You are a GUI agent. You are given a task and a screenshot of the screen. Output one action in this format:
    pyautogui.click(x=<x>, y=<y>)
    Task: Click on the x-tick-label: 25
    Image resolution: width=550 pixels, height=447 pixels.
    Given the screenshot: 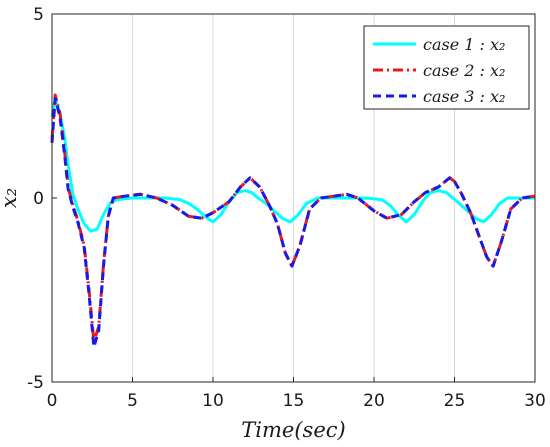 What is the action you would take?
    pyautogui.click(x=455, y=401)
    